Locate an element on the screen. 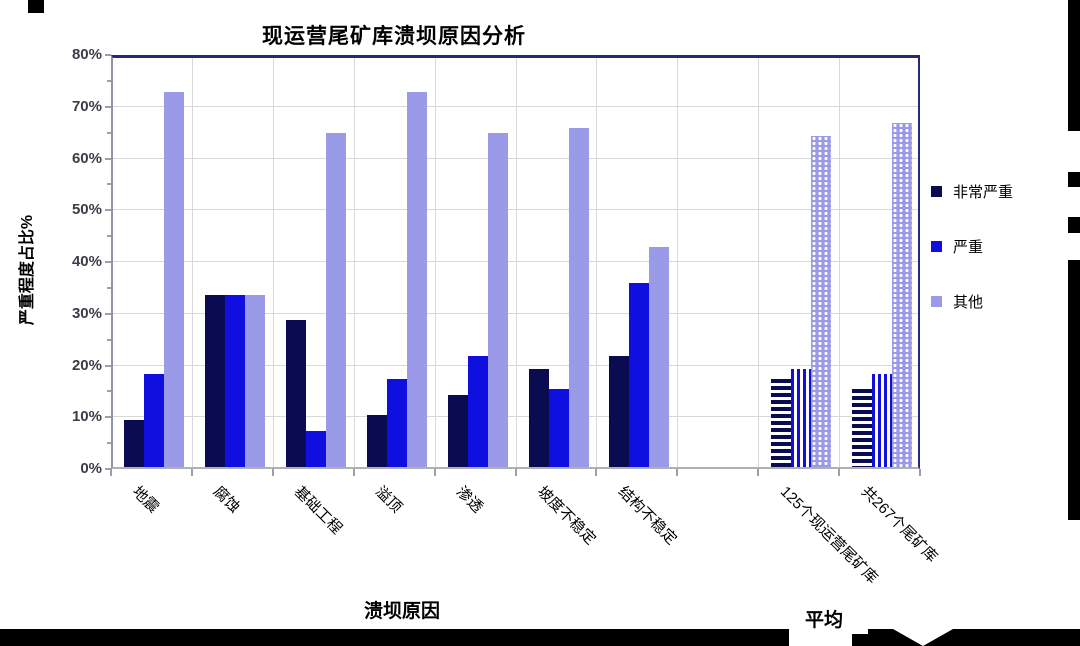 The image size is (1080, 646). bar-其他-地震 is located at coordinates (174, 279).